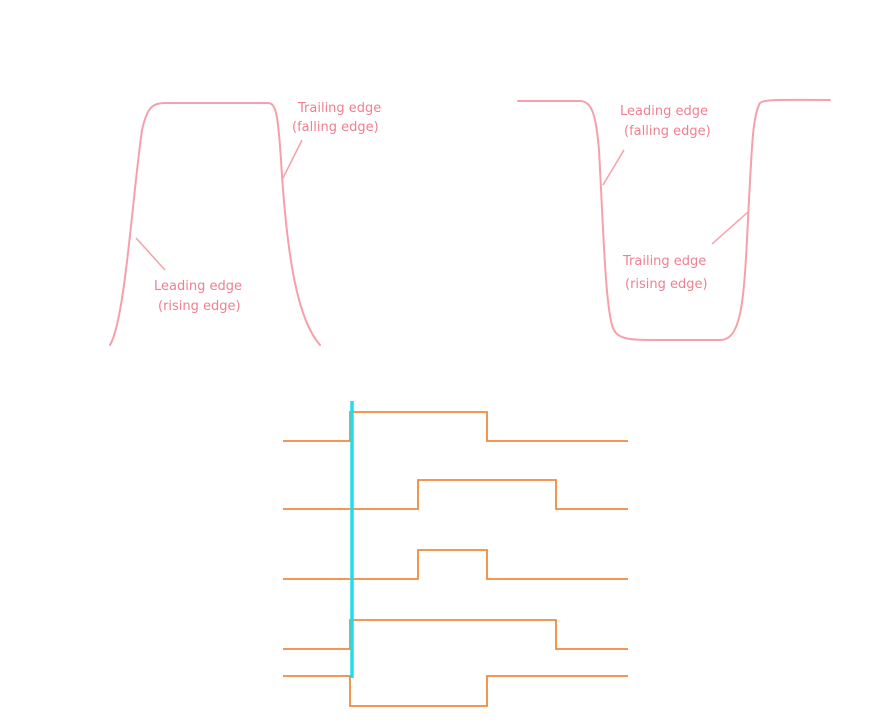 The width and height of the screenshot is (877, 722). I want to click on positive-leading-leader, so click(150, 254).